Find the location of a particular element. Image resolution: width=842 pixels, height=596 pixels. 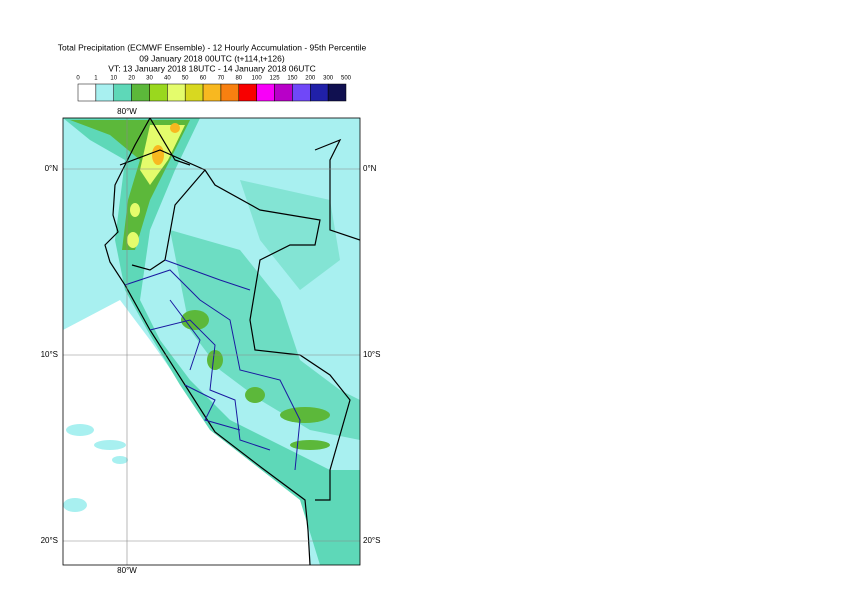

legend-label: 20 is located at coordinates (131, 79).